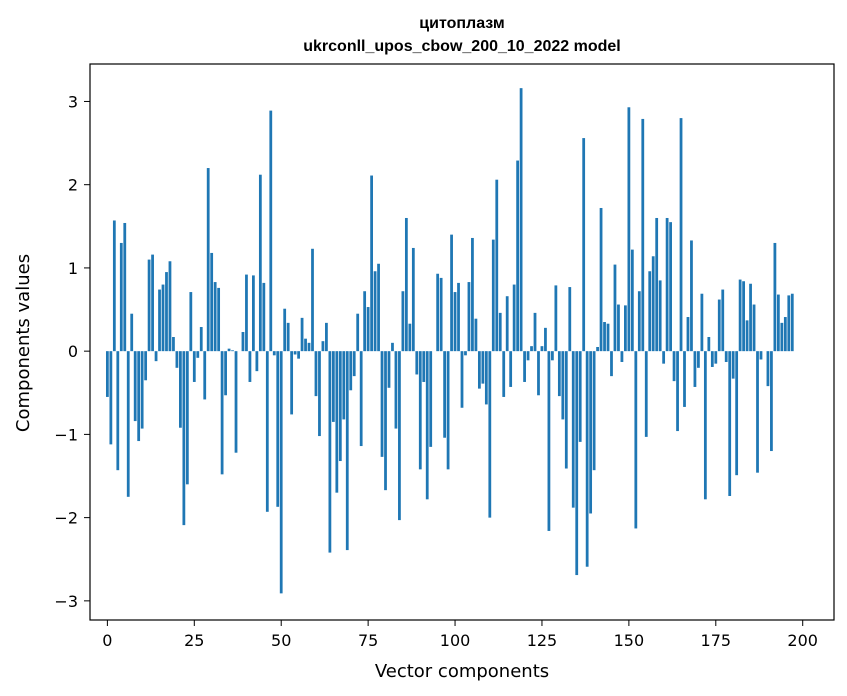 The width and height of the screenshot is (847, 696). What do you see at coordinates (802, 640) in the screenshot?
I see `x-tick-label: 200` at bounding box center [802, 640].